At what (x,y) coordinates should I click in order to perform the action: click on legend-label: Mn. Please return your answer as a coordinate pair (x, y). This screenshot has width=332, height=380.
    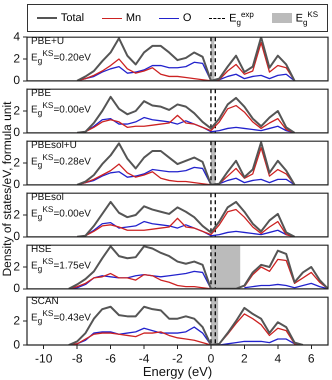
    Looking at the image, I should click on (134, 18).